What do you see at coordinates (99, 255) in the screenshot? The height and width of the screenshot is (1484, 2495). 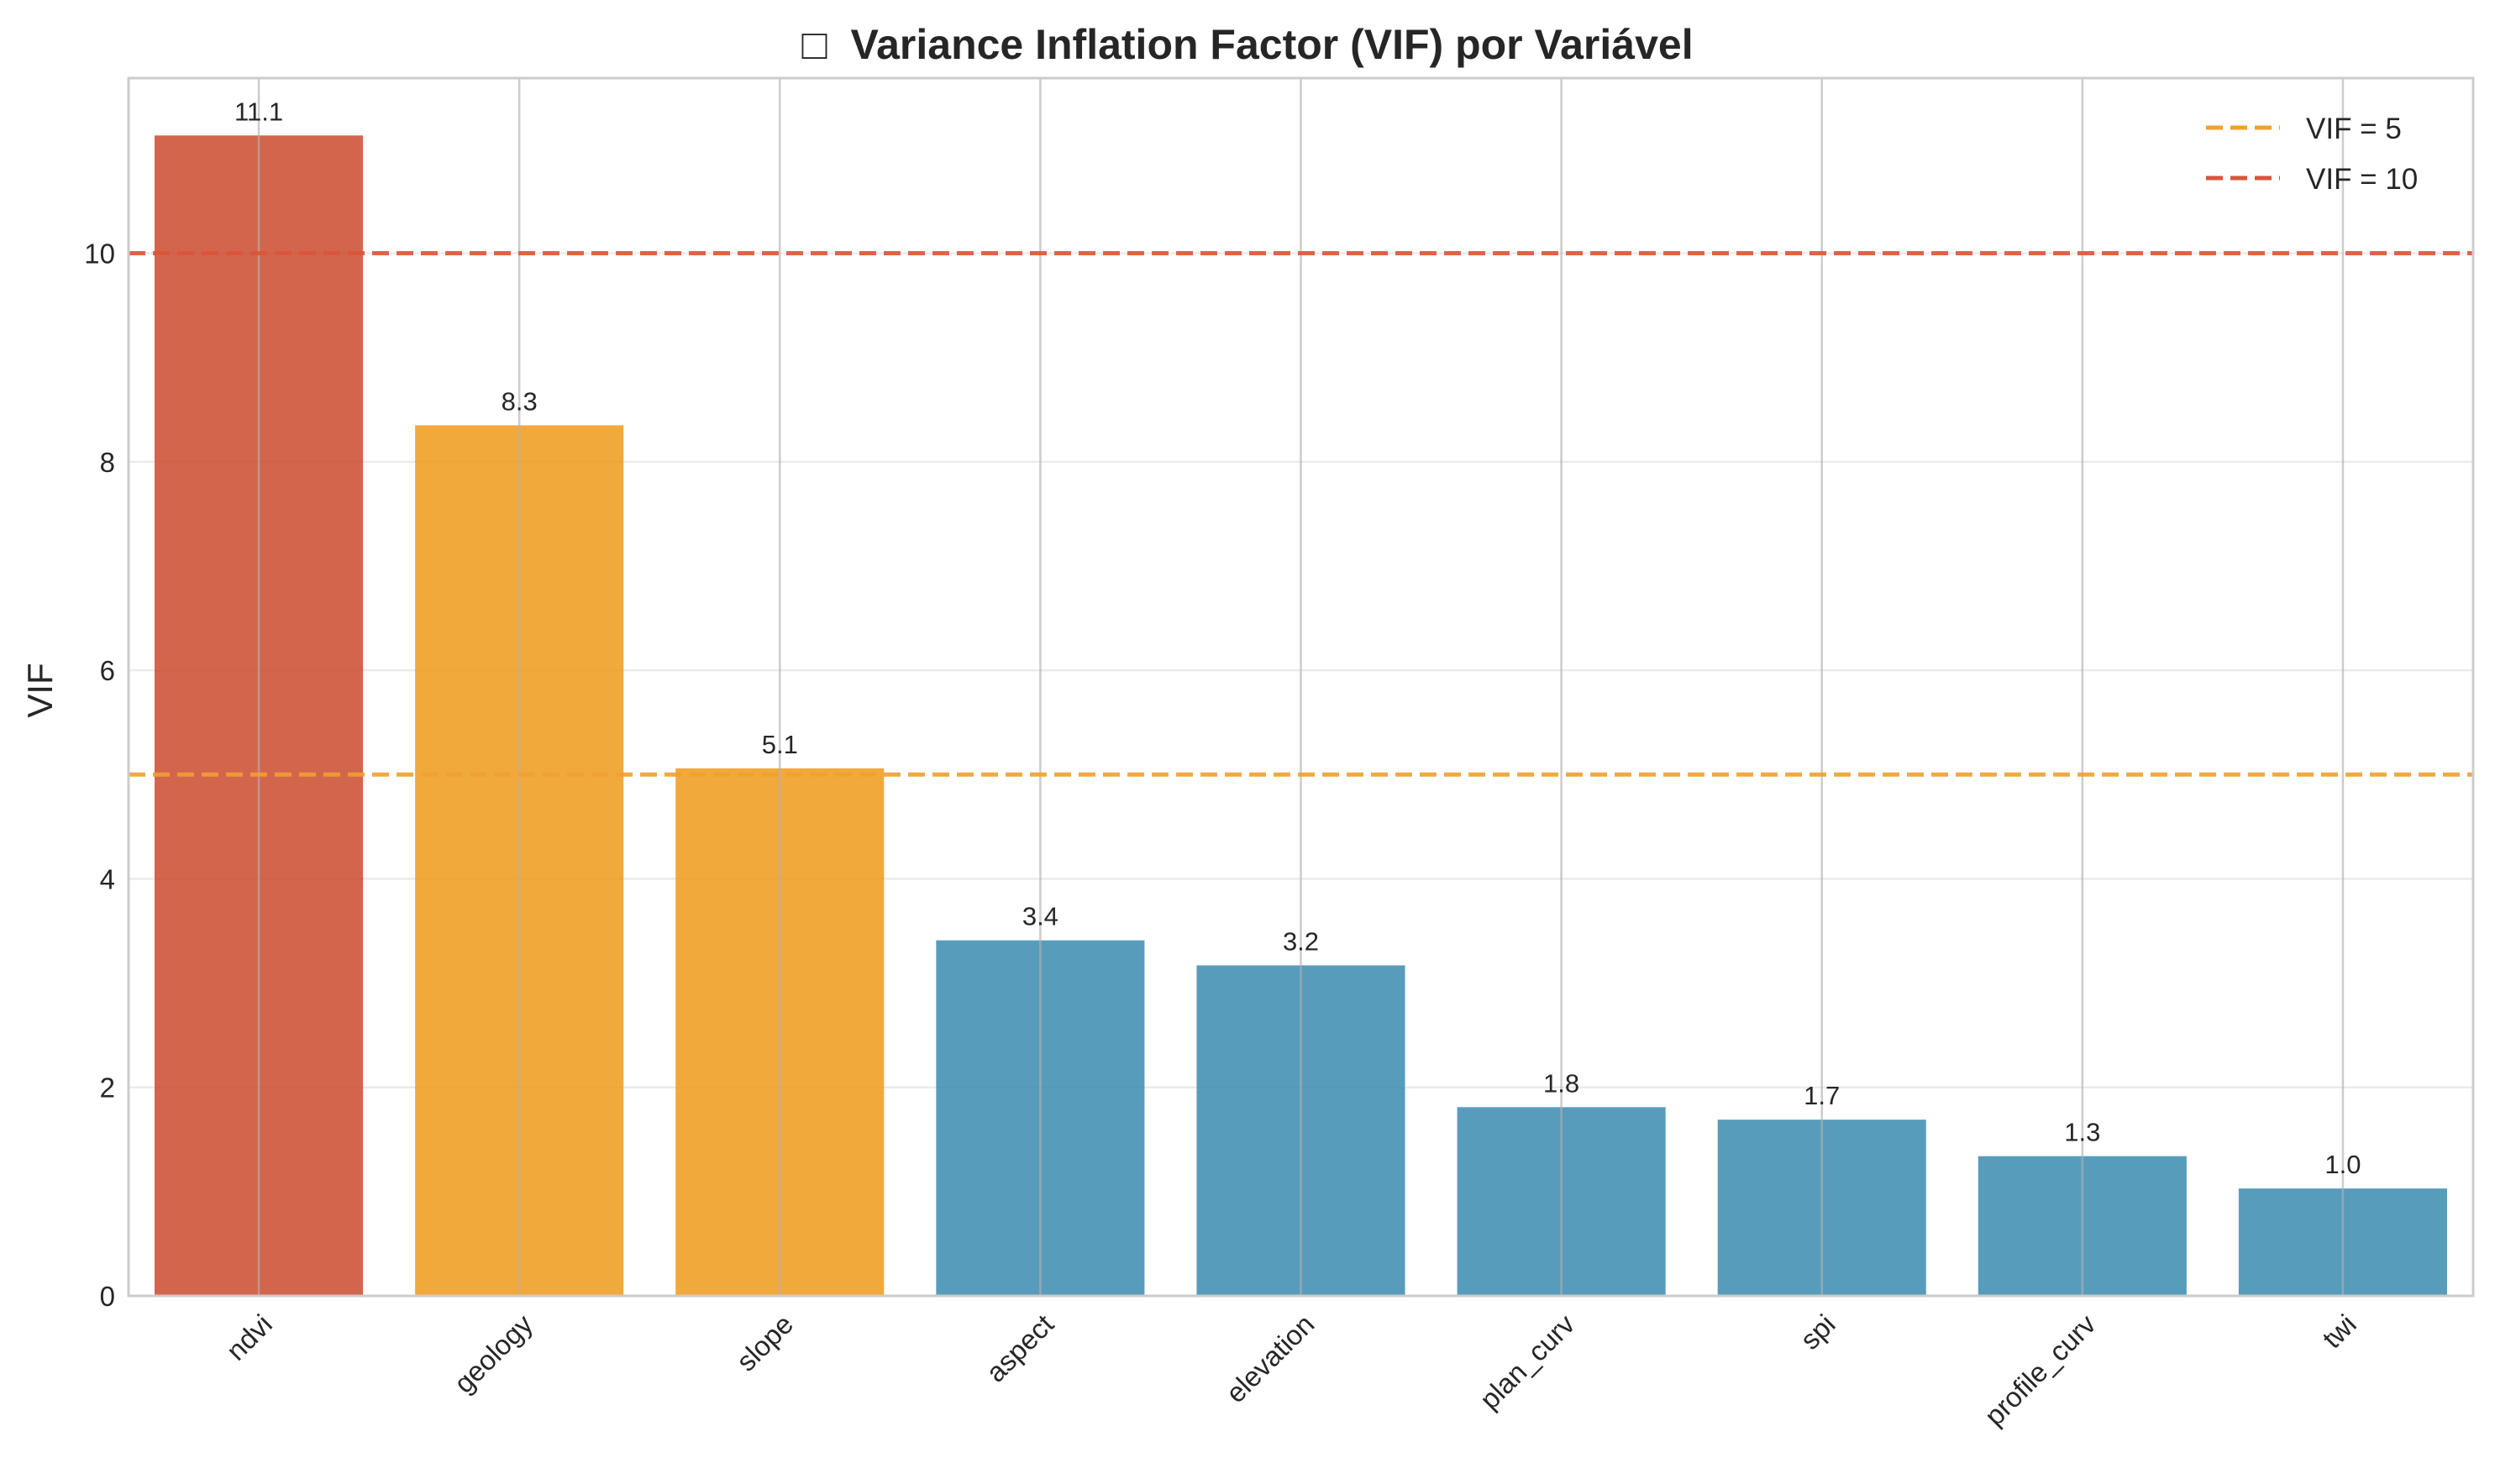 I see `y-tick-label: 10` at bounding box center [99, 255].